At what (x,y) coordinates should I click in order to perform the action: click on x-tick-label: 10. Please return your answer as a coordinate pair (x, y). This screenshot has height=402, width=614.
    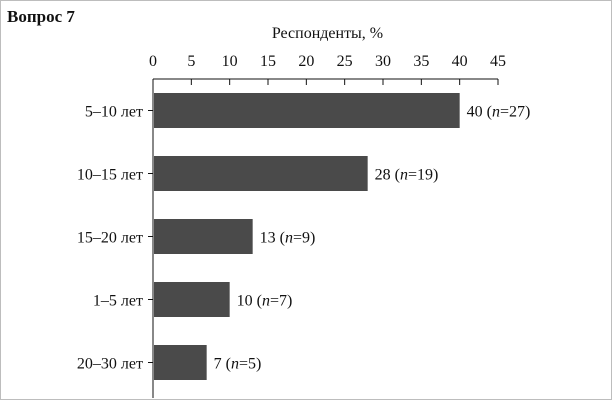
    Looking at the image, I should click on (230, 61).